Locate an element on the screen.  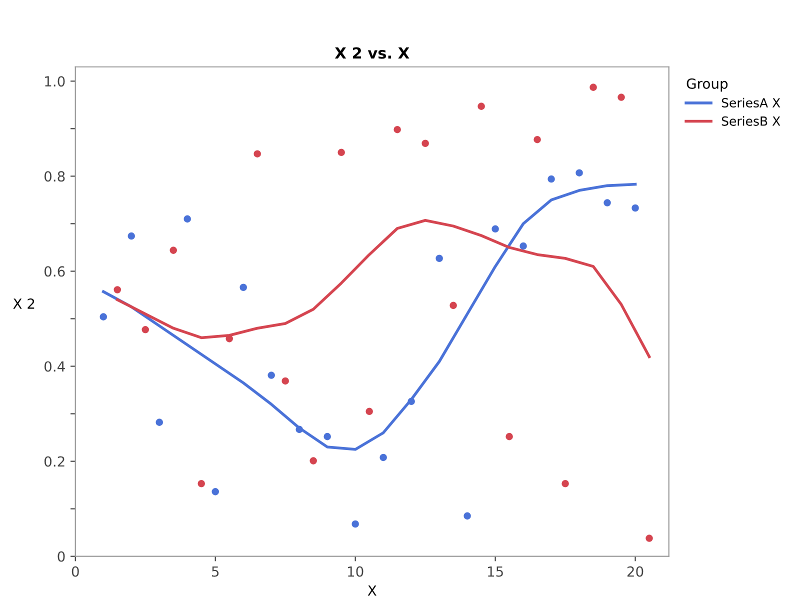
legend-title: Group is located at coordinates (707, 85).